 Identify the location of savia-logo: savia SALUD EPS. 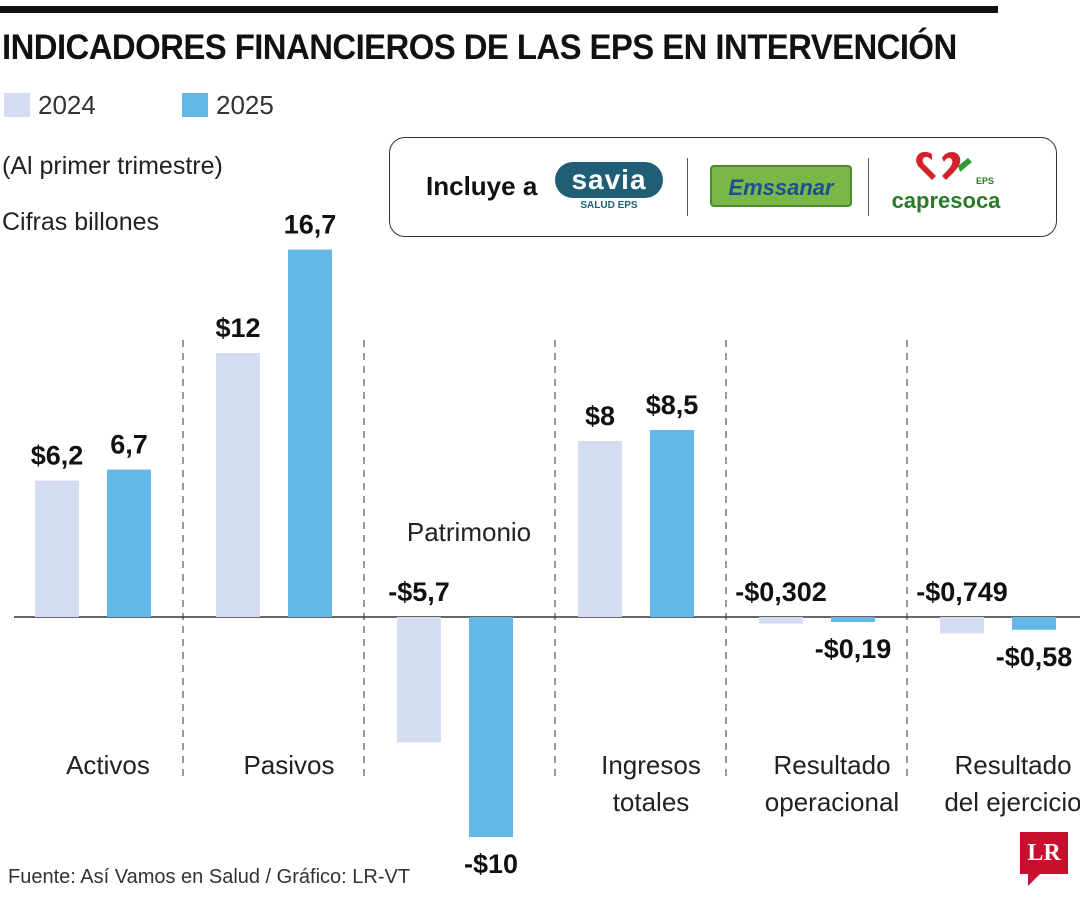
(609, 186).